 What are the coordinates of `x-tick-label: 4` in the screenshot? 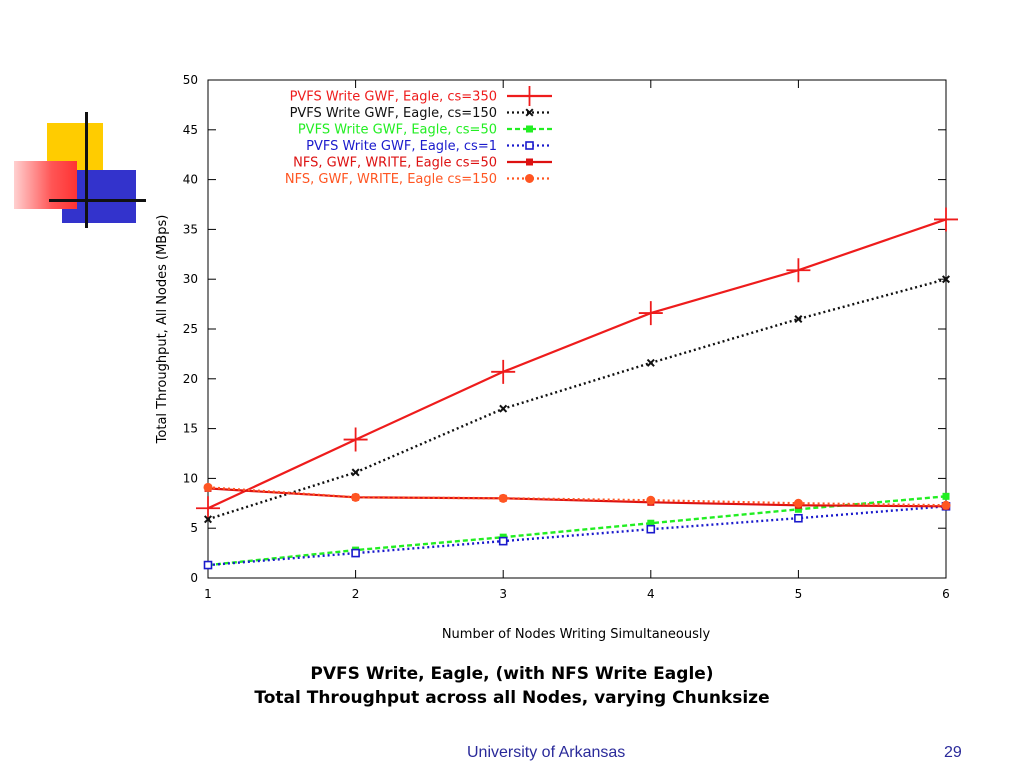 It's located at (651, 594).